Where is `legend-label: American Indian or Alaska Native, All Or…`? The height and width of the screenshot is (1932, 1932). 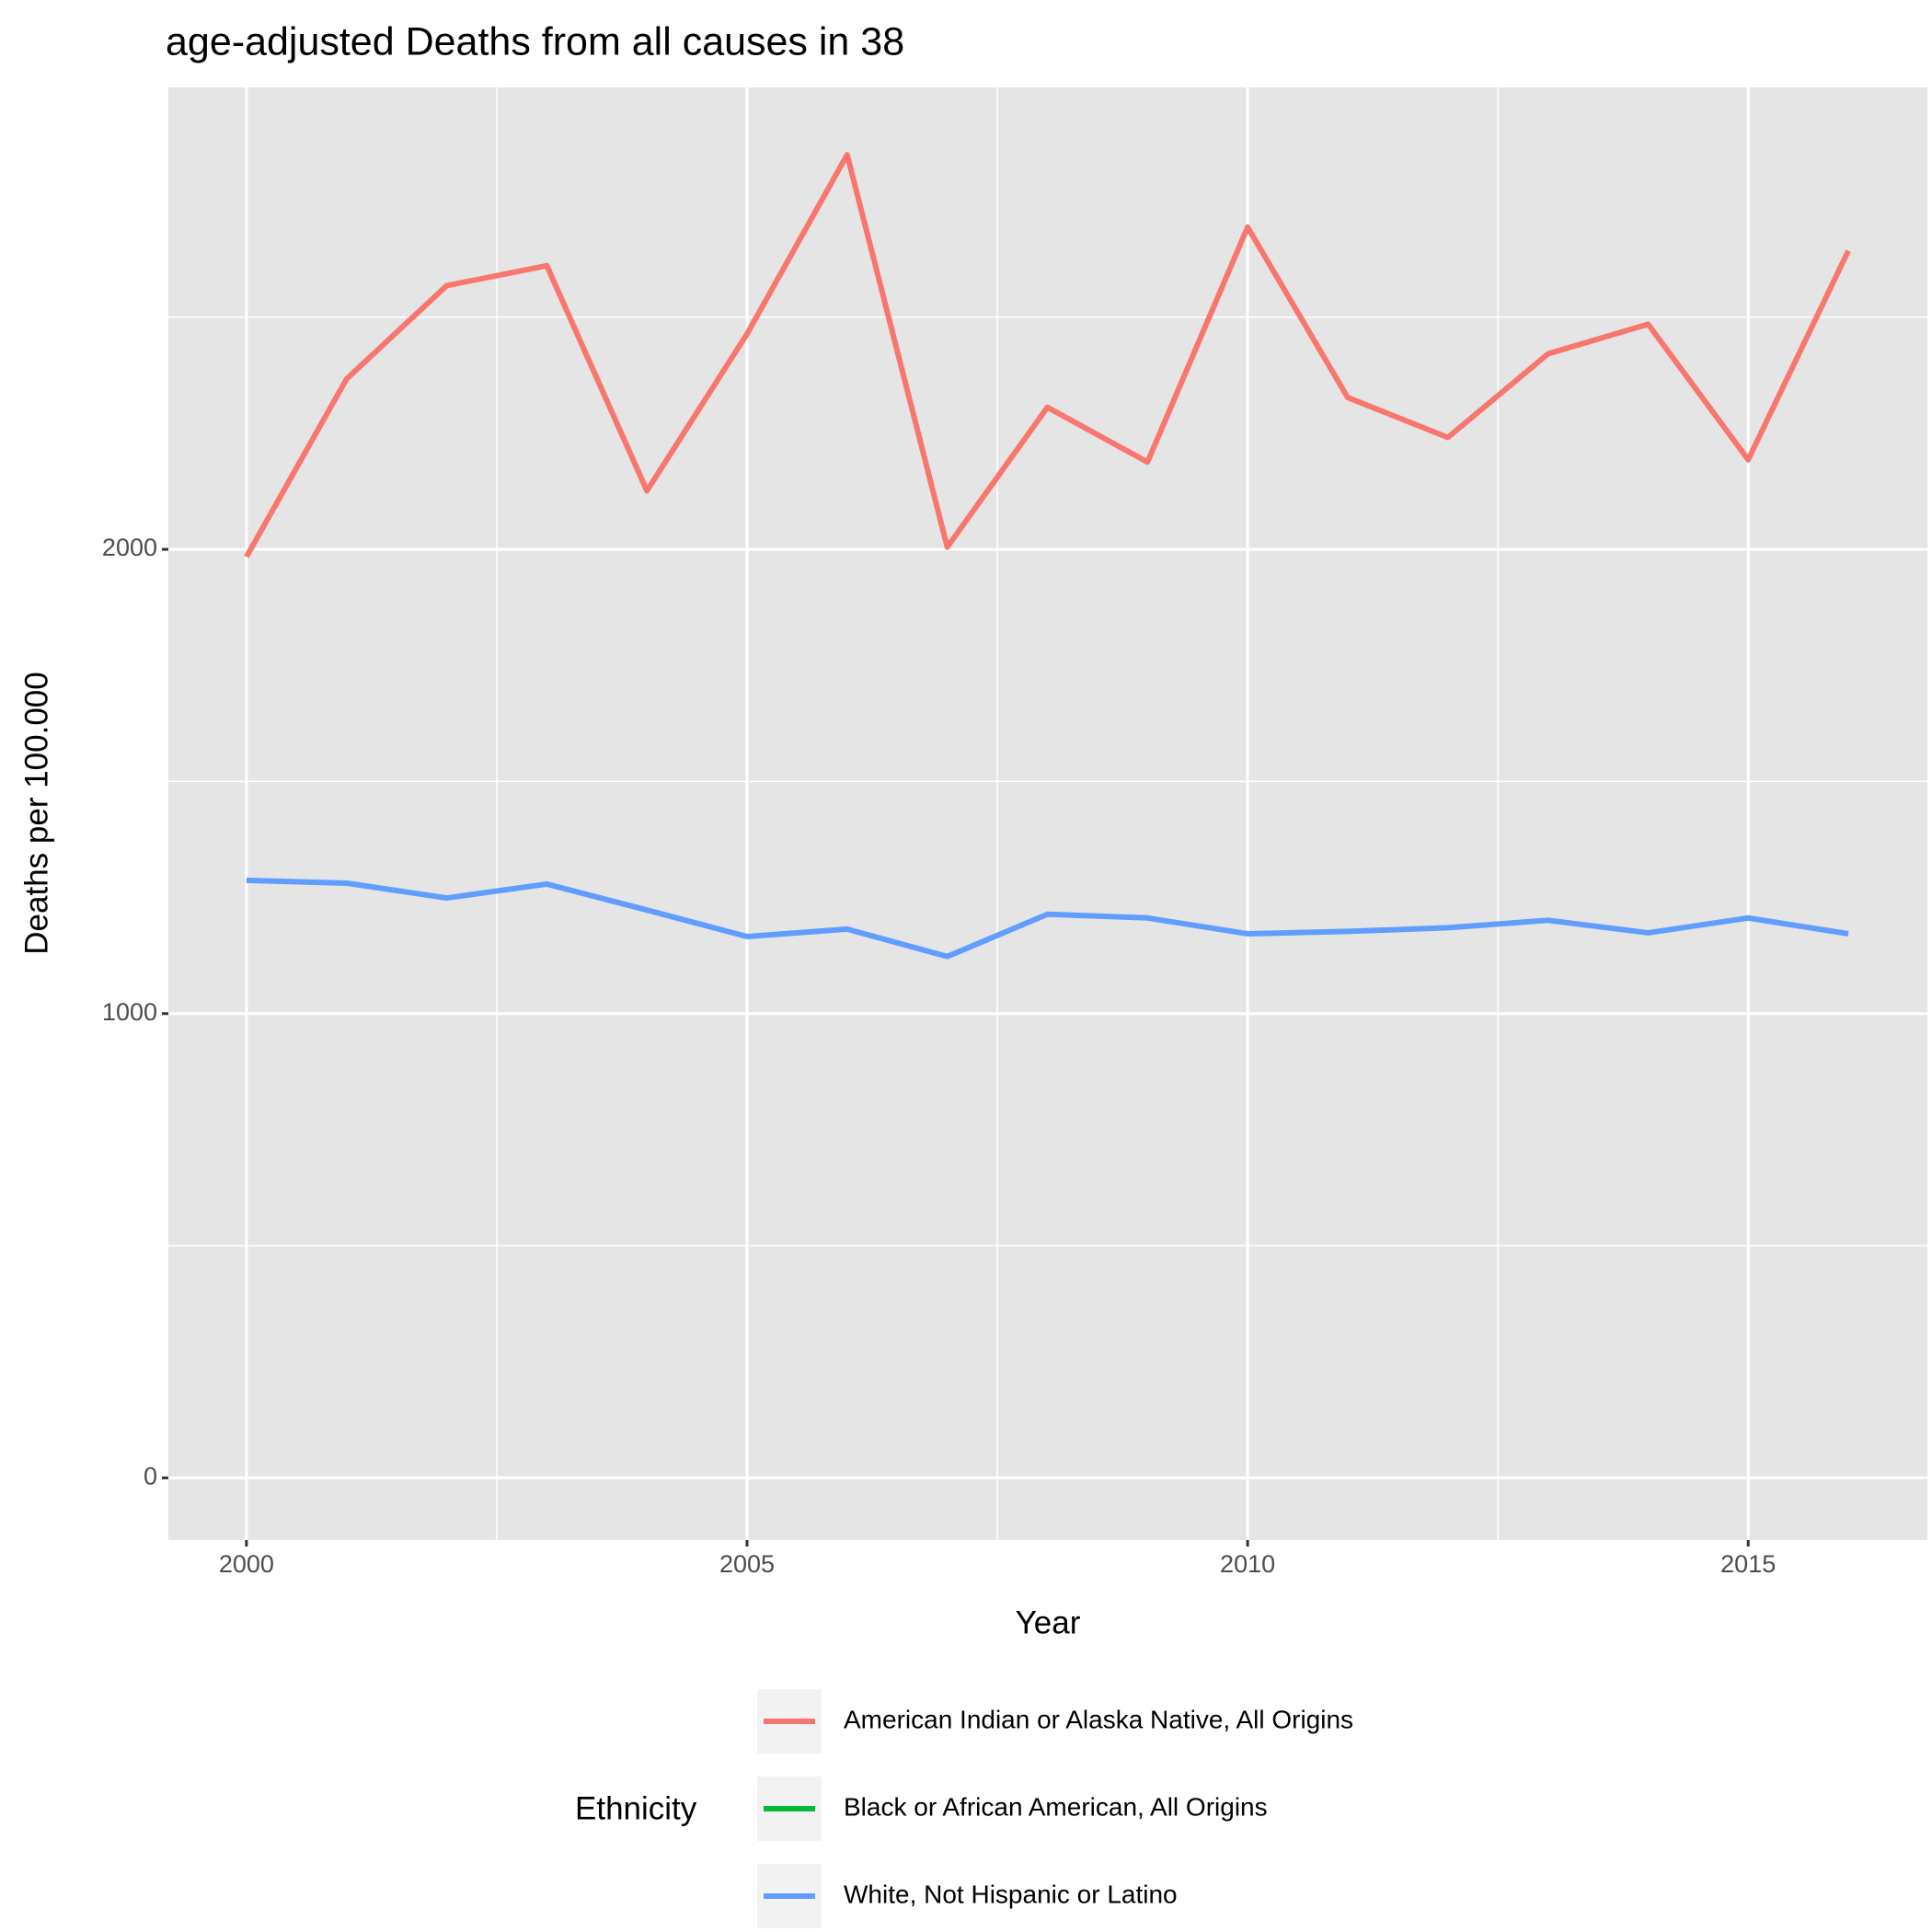 legend-label: American Indian or Alaska Native, All Or… is located at coordinates (1098, 1719).